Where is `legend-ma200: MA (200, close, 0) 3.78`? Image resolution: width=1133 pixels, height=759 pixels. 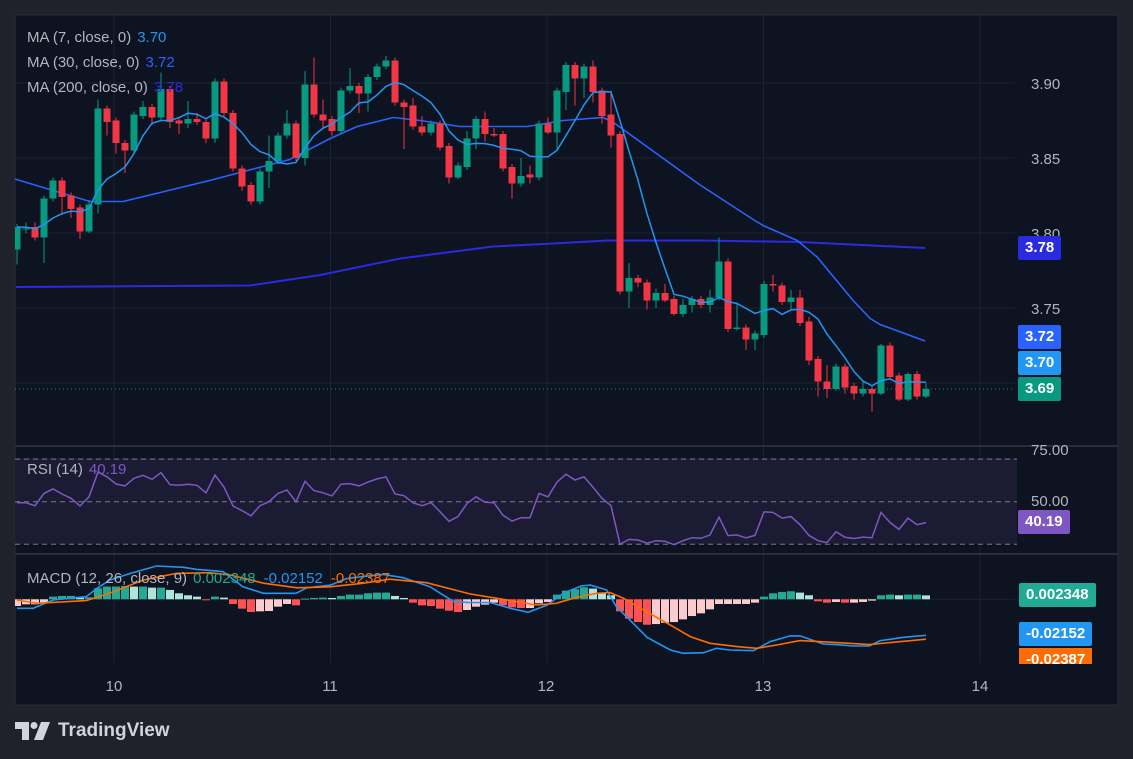
legend-ma200: MA (200, close, 0) 3.78 is located at coordinates (108, 87).